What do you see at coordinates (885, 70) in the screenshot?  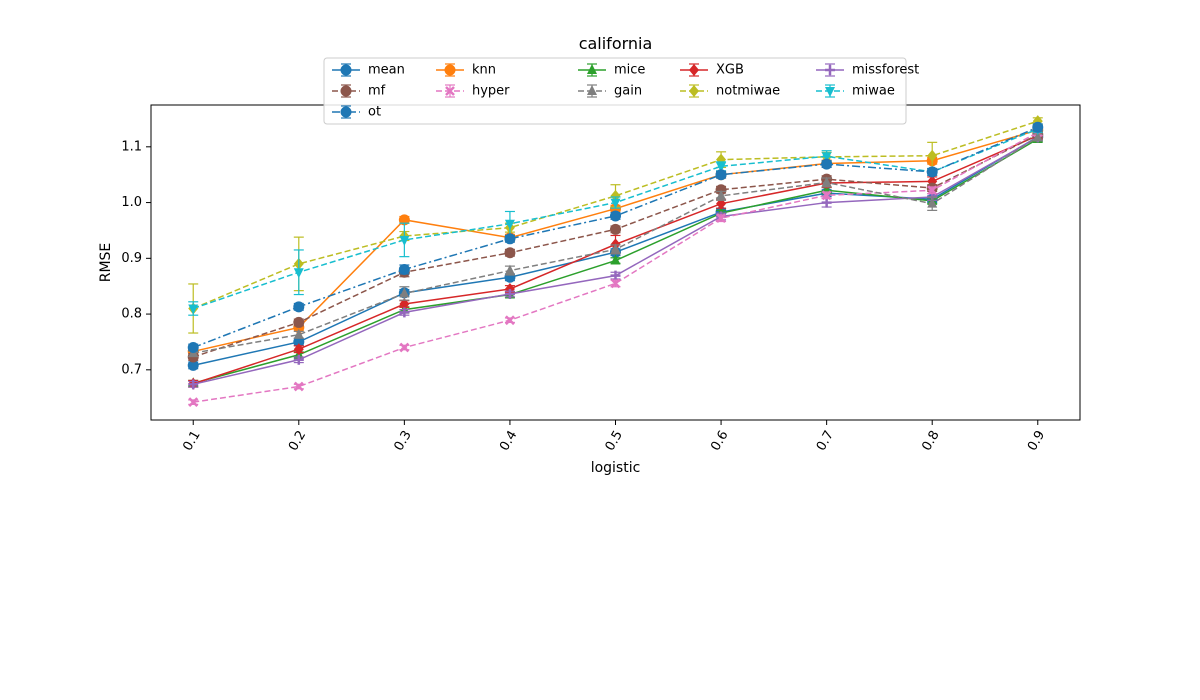 I see `legend-label: missforest` at bounding box center [885, 70].